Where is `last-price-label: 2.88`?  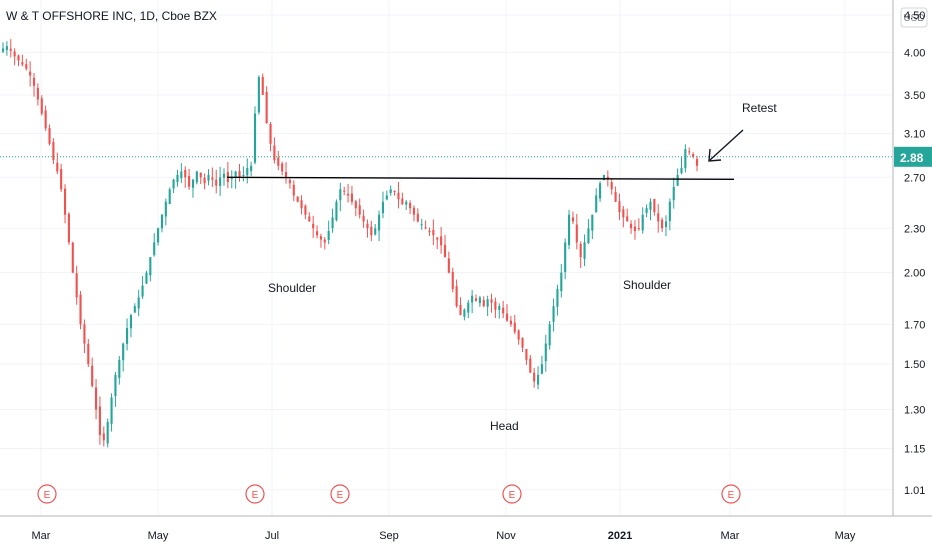
last-price-label: 2.88 is located at coordinates (912, 158).